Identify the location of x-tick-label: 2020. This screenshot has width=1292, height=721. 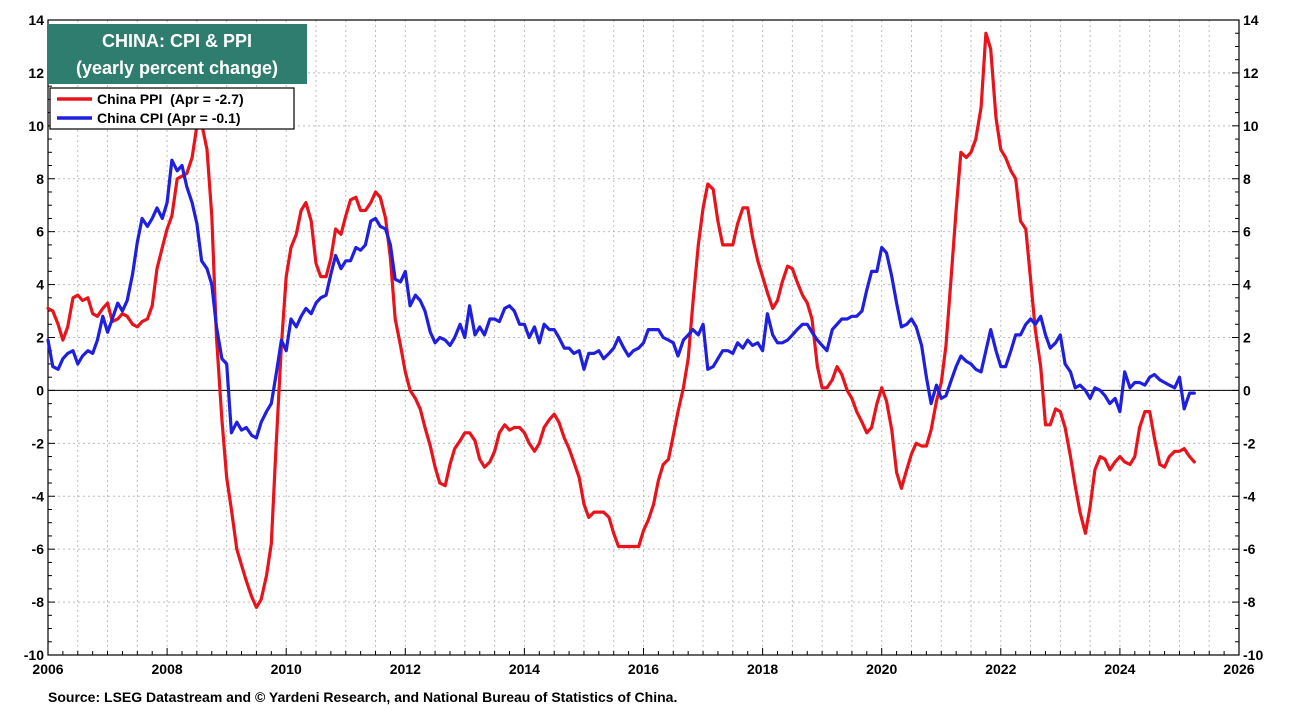
(881, 669).